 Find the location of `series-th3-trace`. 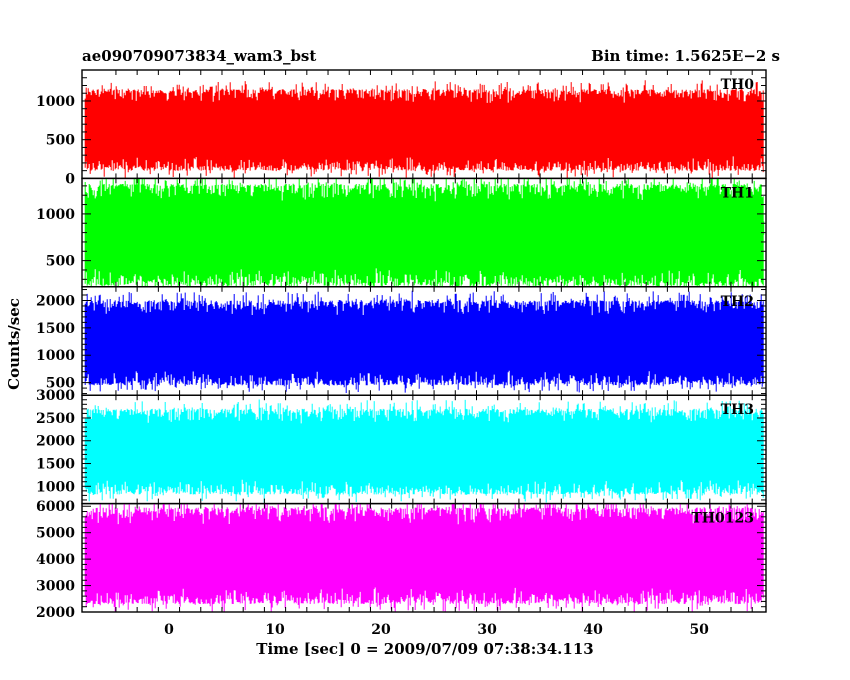

series-th3-trace is located at coordinates (424, 451).